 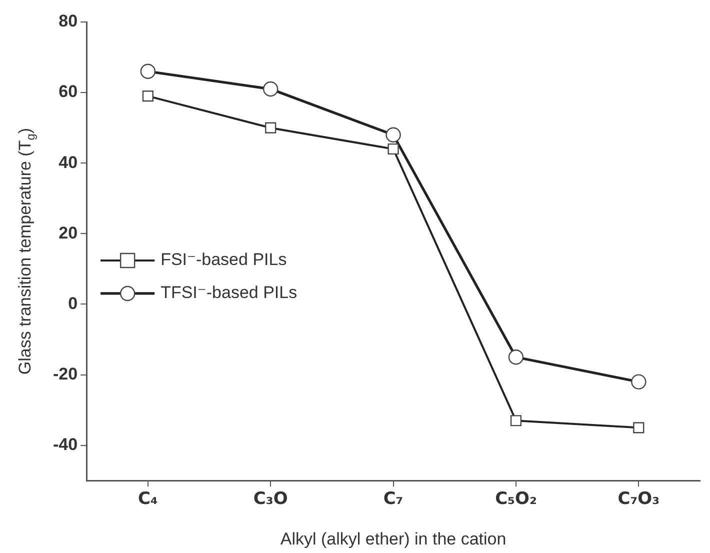 I want to click on y-tick-label: 80, so click(x=68, y=21).